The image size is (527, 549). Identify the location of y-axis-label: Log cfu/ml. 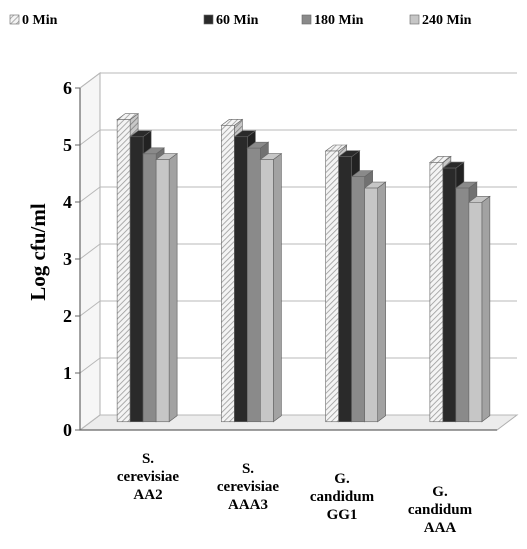
(38, 252).